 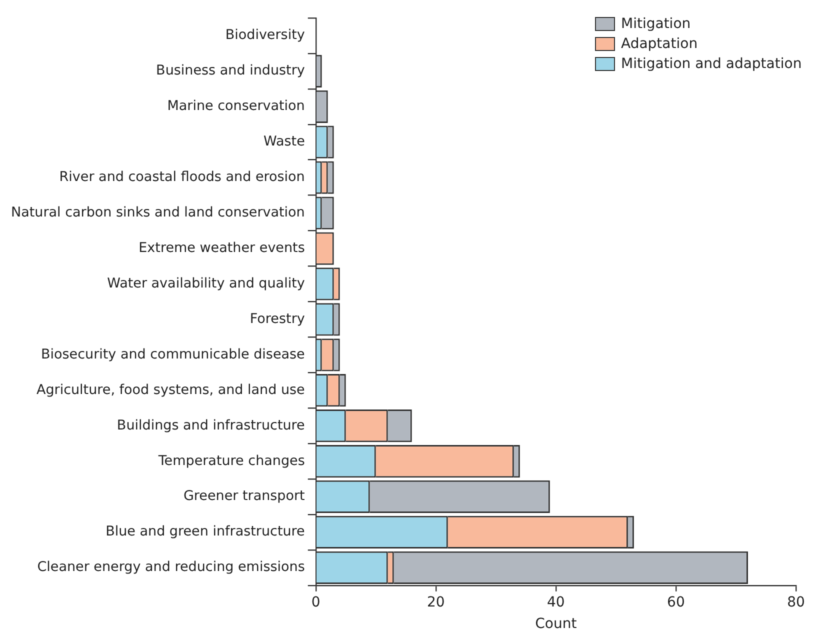 I want to click on y-tick-label: Biosecurity and communicable disease, so click(x=172, y=354).